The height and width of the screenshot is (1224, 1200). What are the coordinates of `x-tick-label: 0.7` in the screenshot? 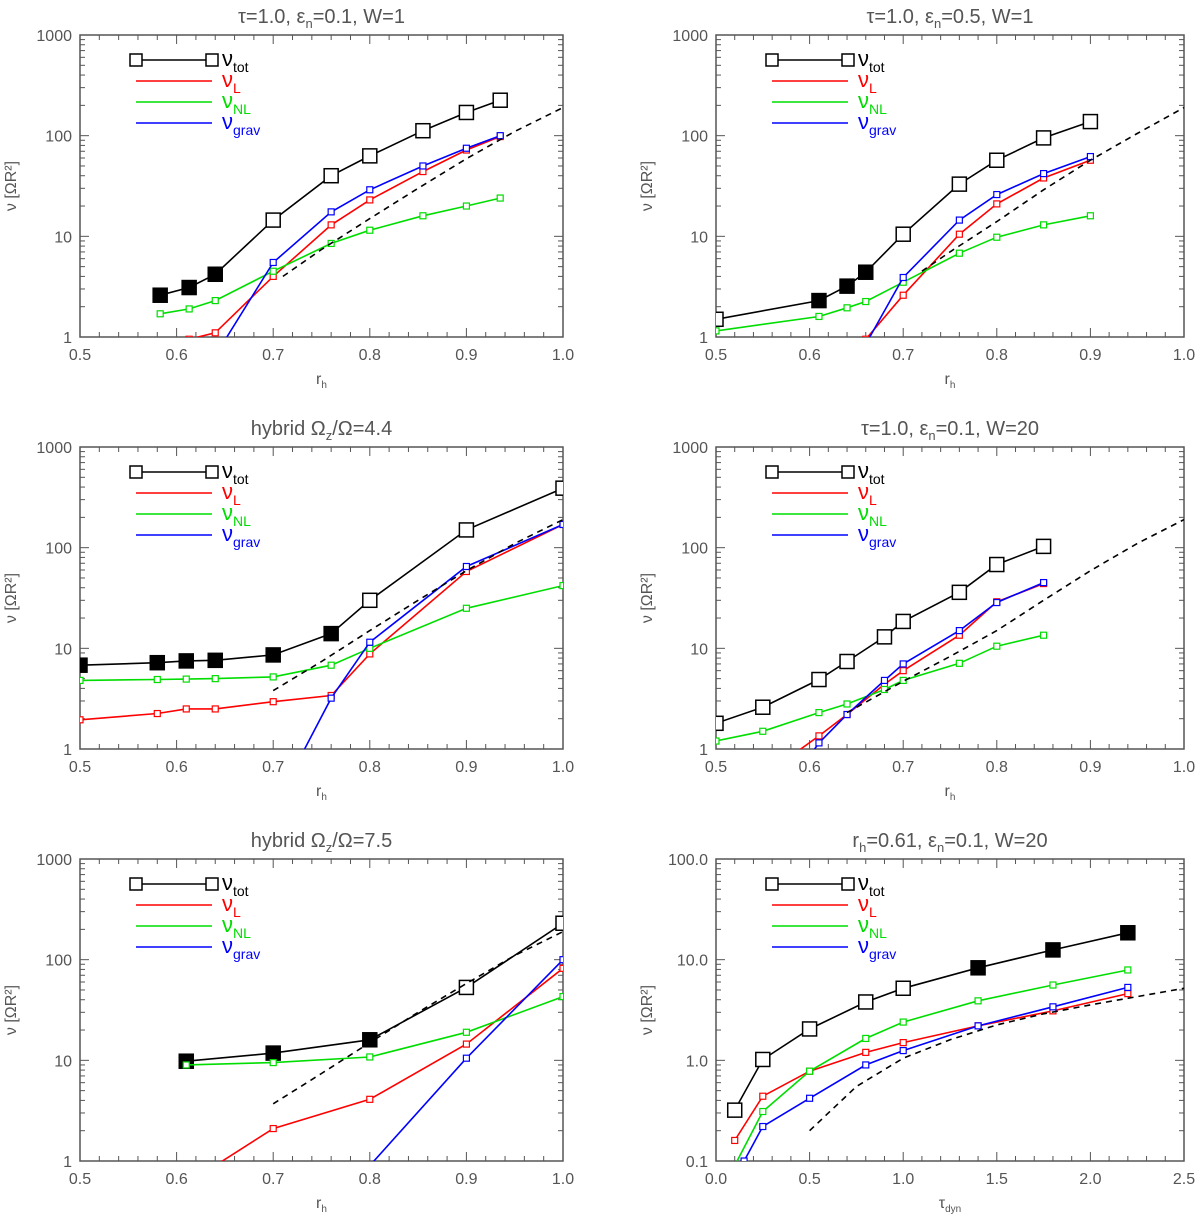 It's located at (273, 355).